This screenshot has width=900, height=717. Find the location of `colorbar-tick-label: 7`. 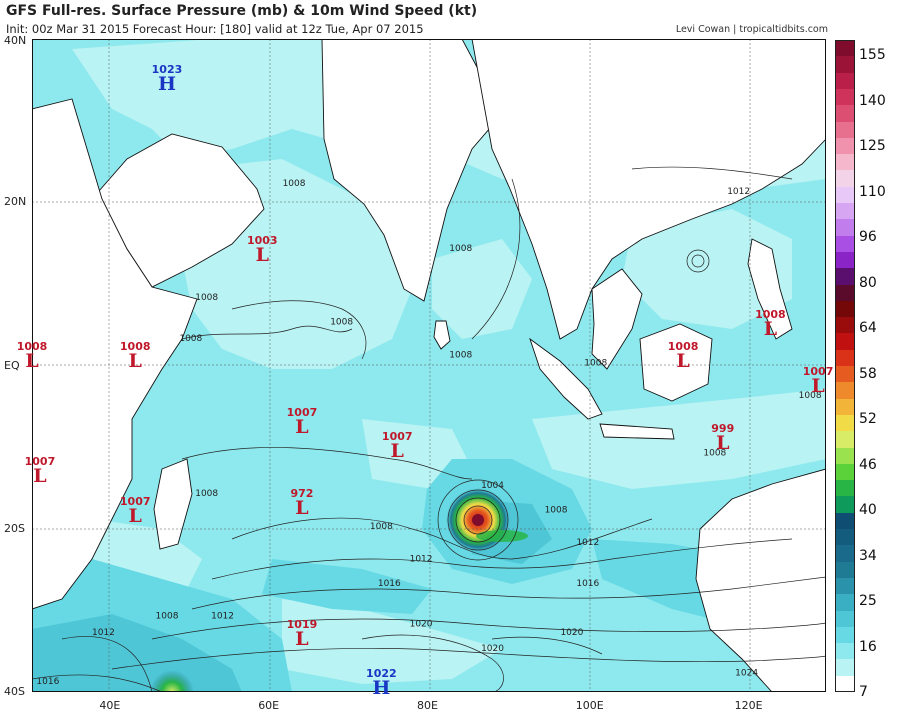

colorbar-tick-label: 7 is located at coordinates (863, 692).